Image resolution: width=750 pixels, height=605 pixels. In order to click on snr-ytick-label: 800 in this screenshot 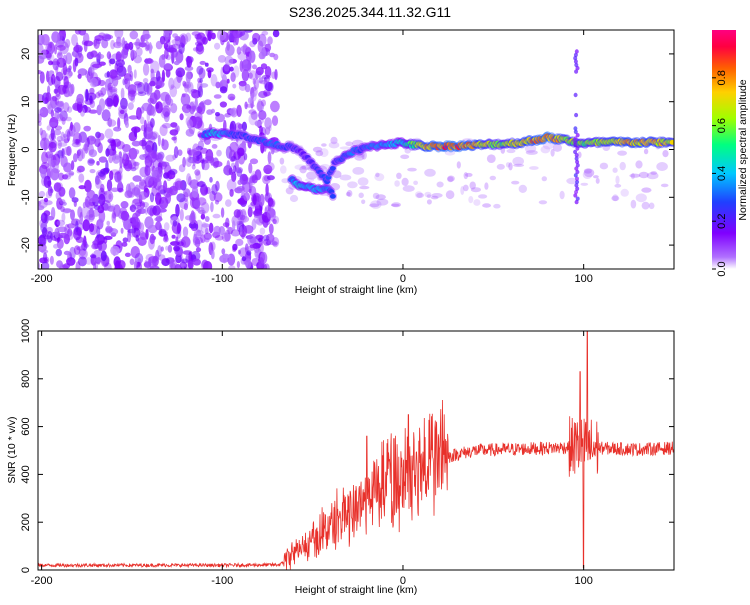, I will do `click(26, 379)`.